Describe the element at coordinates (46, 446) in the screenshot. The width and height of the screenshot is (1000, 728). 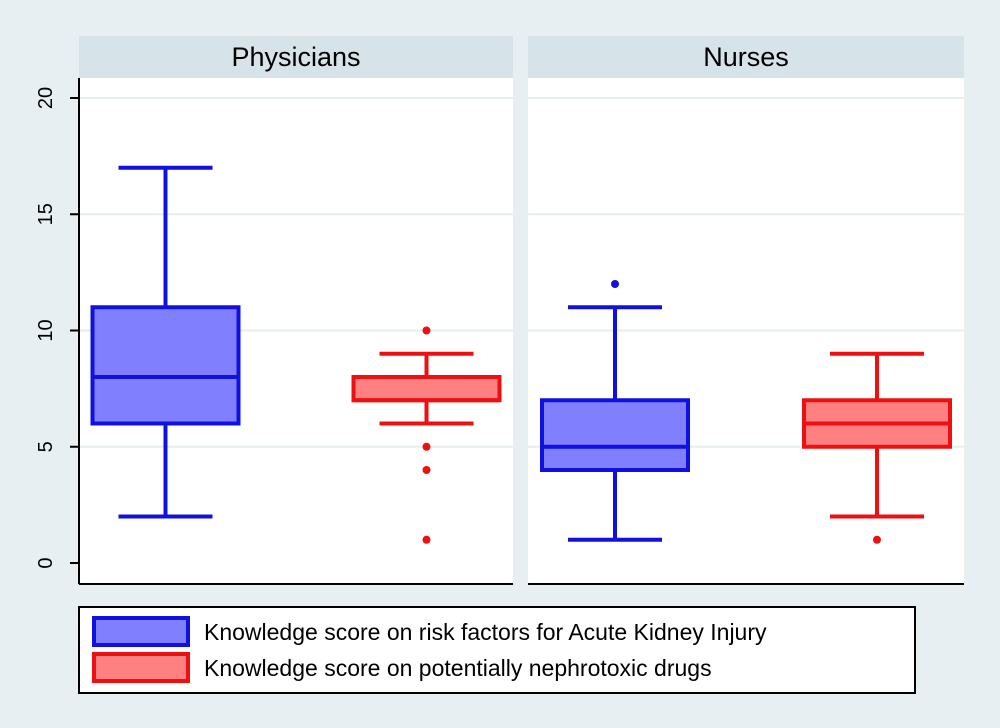
I see `y-tick-label: 5` at that location.